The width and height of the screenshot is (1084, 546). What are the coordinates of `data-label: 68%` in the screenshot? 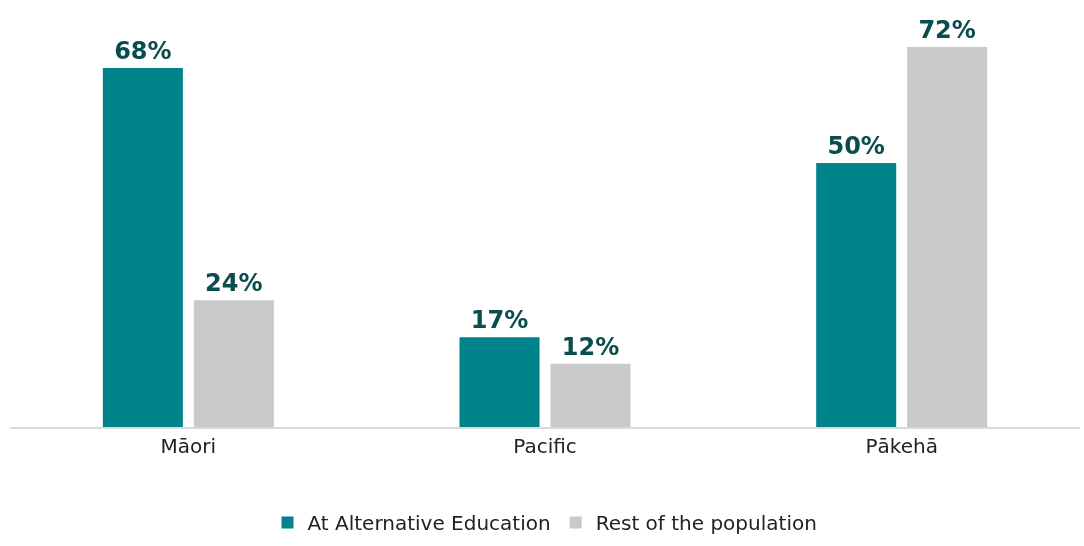 It's located at (143, 51).